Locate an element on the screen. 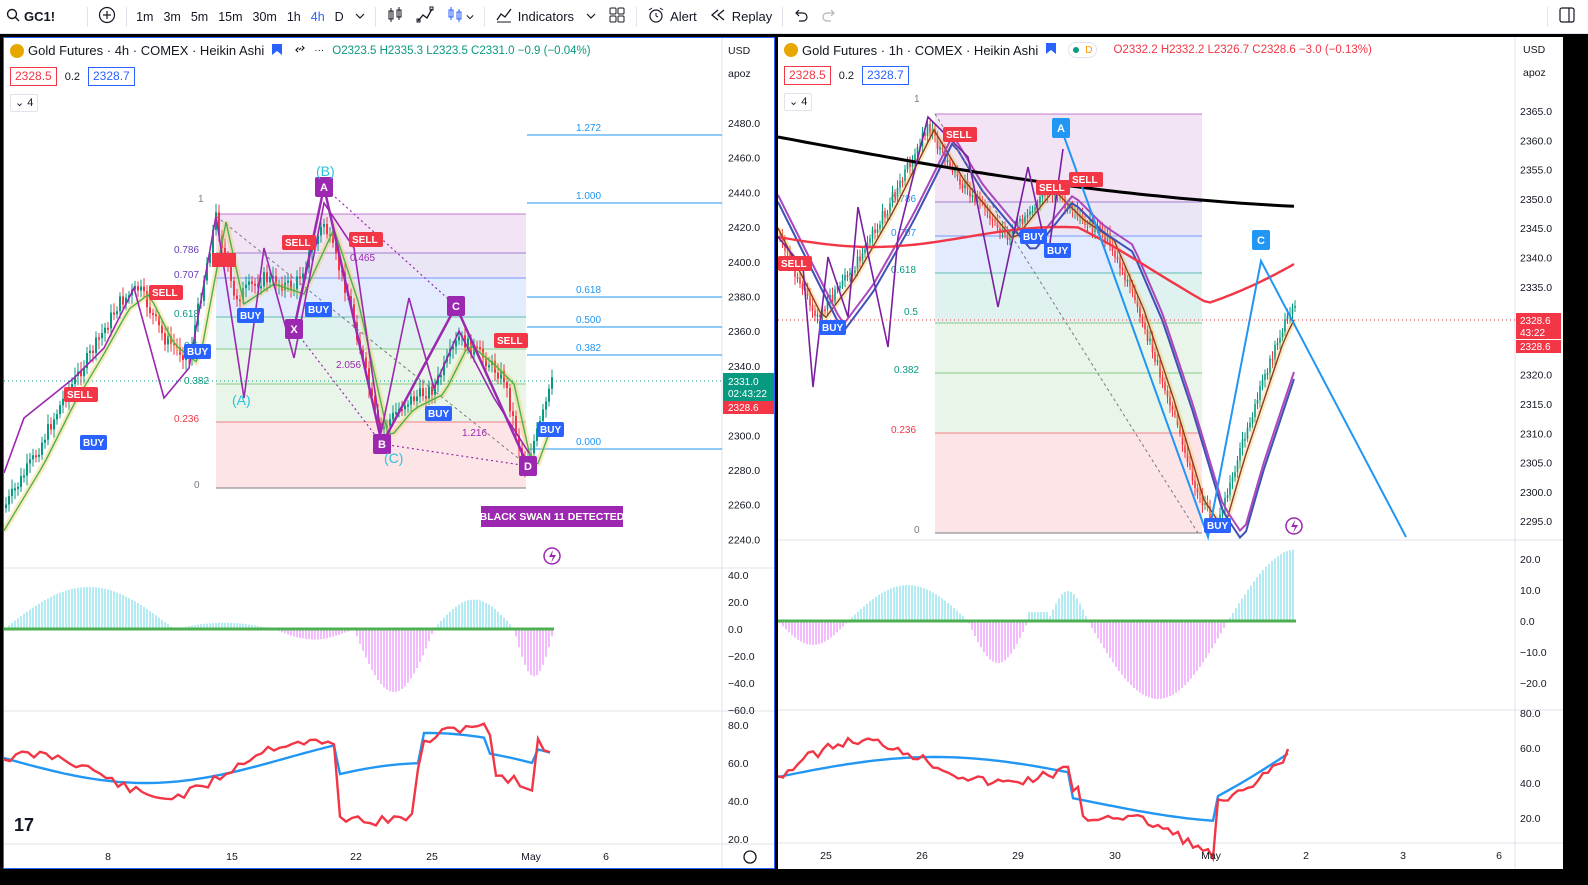 The image size is (1588, 885). right-panel-toggle is located at coordinates (1567, 17).